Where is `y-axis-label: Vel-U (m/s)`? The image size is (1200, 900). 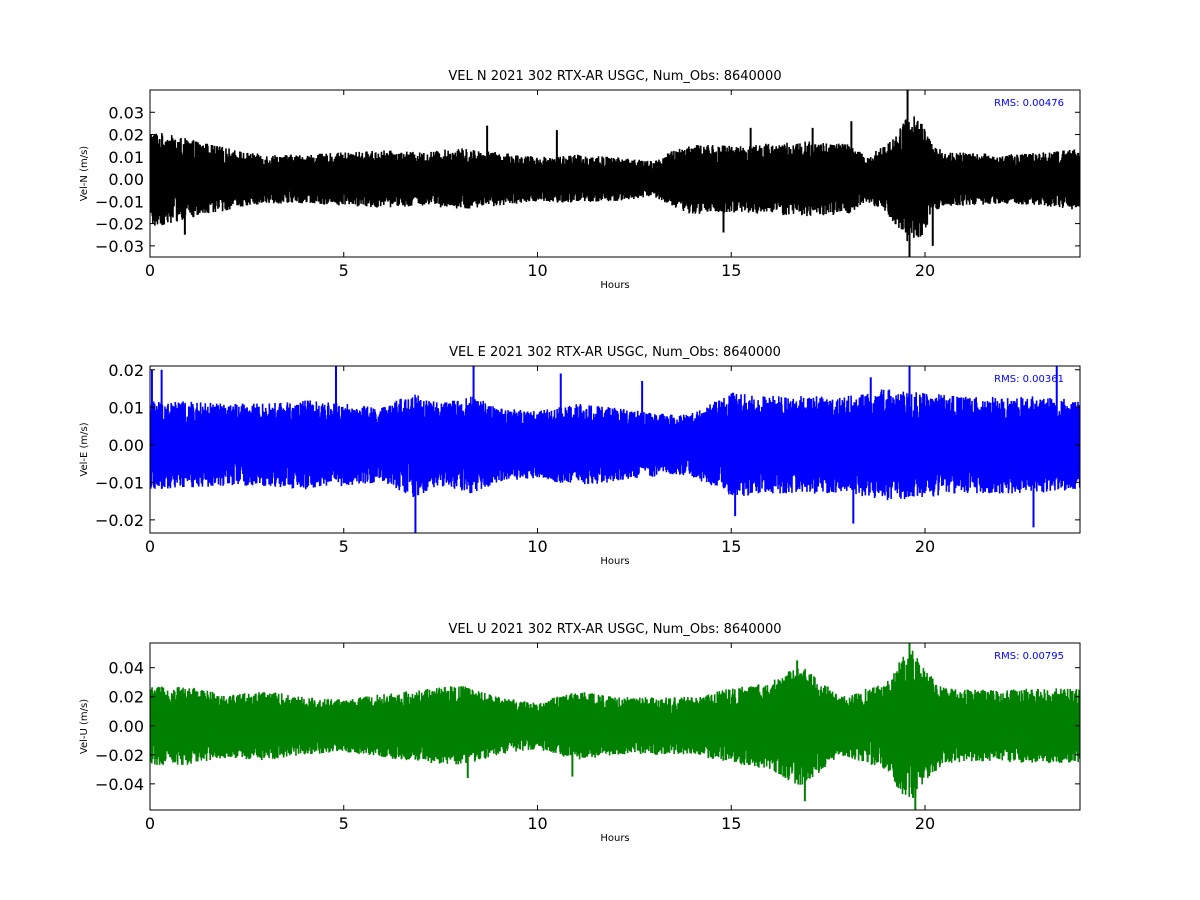
y-axis-label: Vel-U (m/s) is located at coordinates (84, 726).